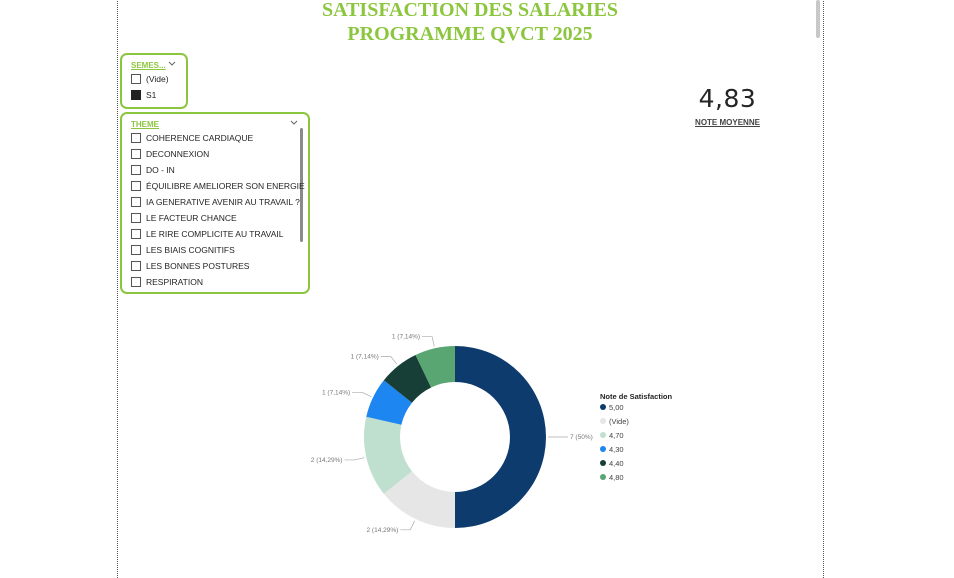  Describe the element at coordinates (225, 186) in the screenshot. I see `slicer-item-label: ÉQUILIBRE AMELIORER SON ENERGIE` at that location.